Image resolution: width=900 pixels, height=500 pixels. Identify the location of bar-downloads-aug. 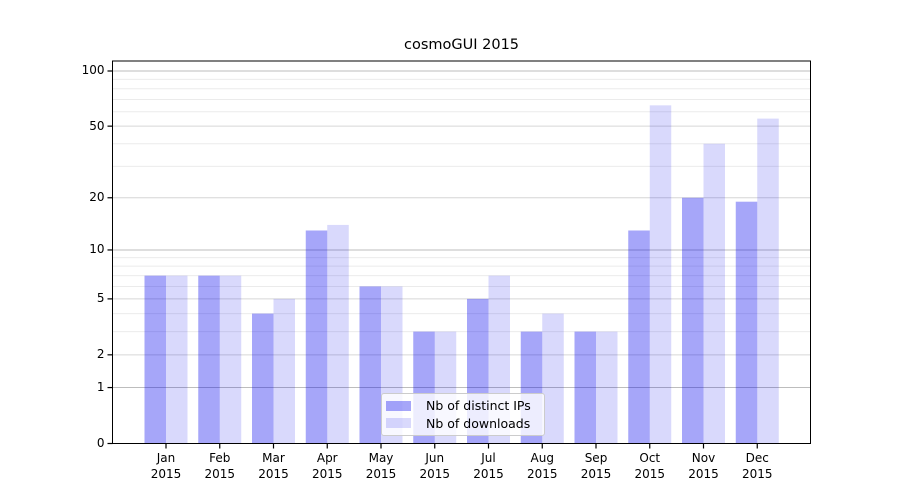
(553, 378).